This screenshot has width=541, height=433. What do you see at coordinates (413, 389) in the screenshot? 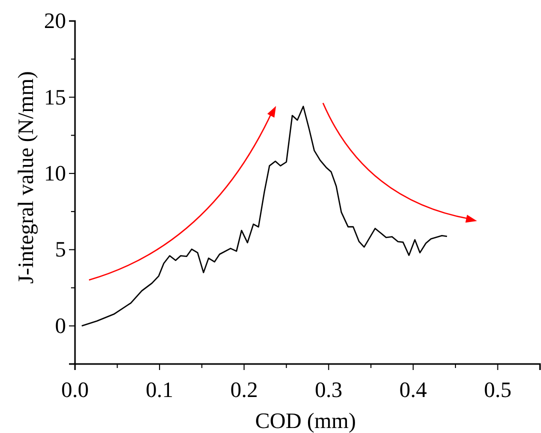
I see `x-tick-label: 0.4` at bounding box center [413, 389].